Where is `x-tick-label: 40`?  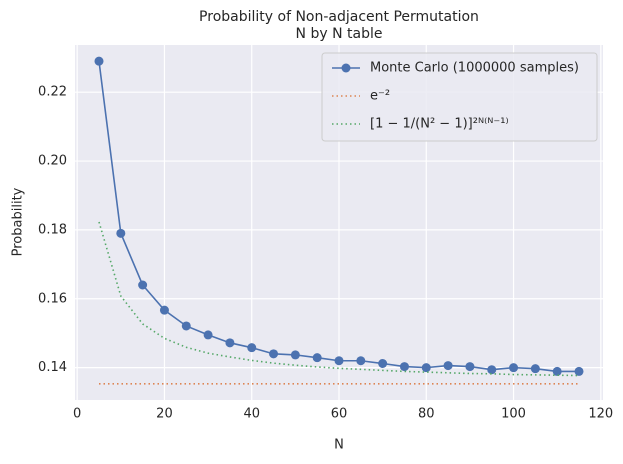 x-tick-label: 40 is located at coordinates (251, 414).